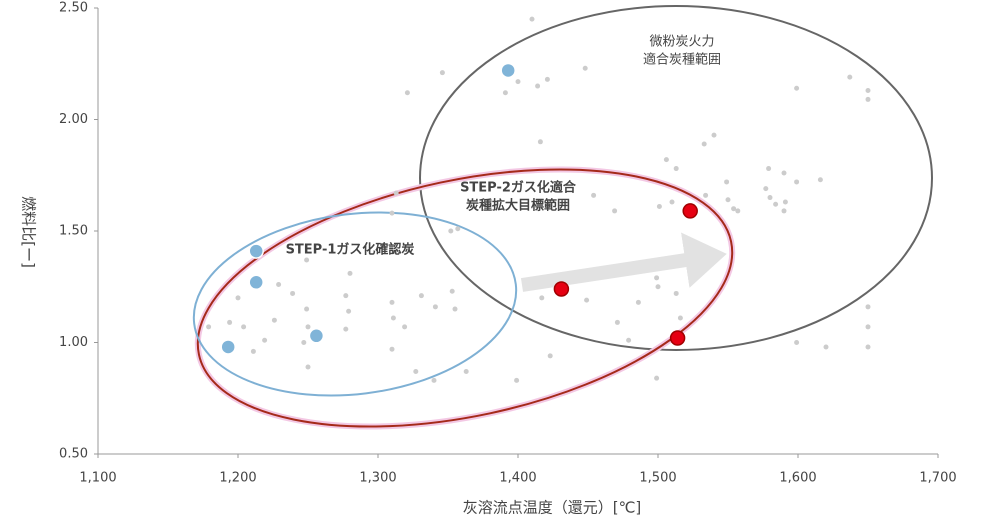 This screenshot has height=520, width=986. Describe the element at coordinates (350, 250) in the screenshot. I see `annotation: STEP-1ガス化確認炭` at that location.